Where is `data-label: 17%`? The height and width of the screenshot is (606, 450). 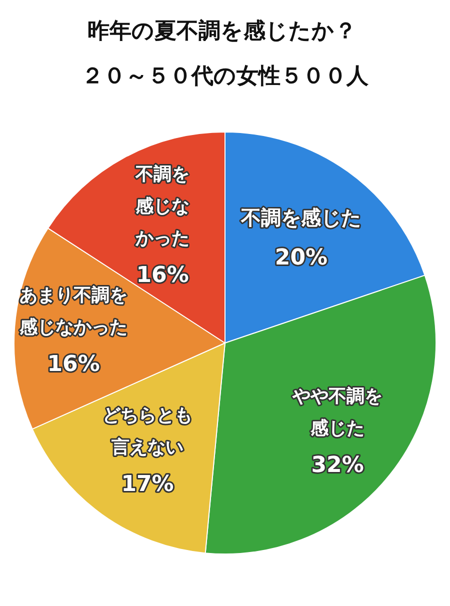
data-label: 17% is located at coordinates (147, 485).